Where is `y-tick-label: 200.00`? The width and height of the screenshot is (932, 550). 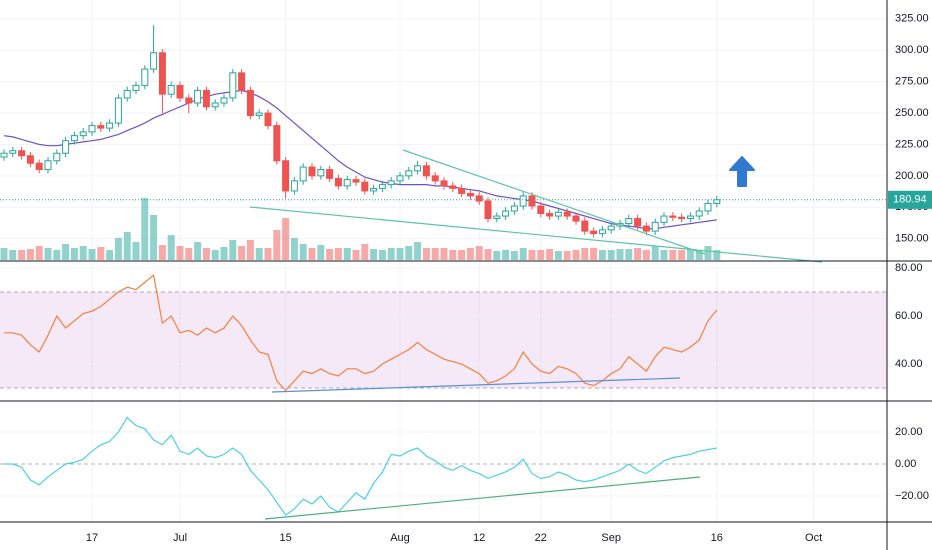
y-tick-label: 200.00 is located at coordinates (912, 176).